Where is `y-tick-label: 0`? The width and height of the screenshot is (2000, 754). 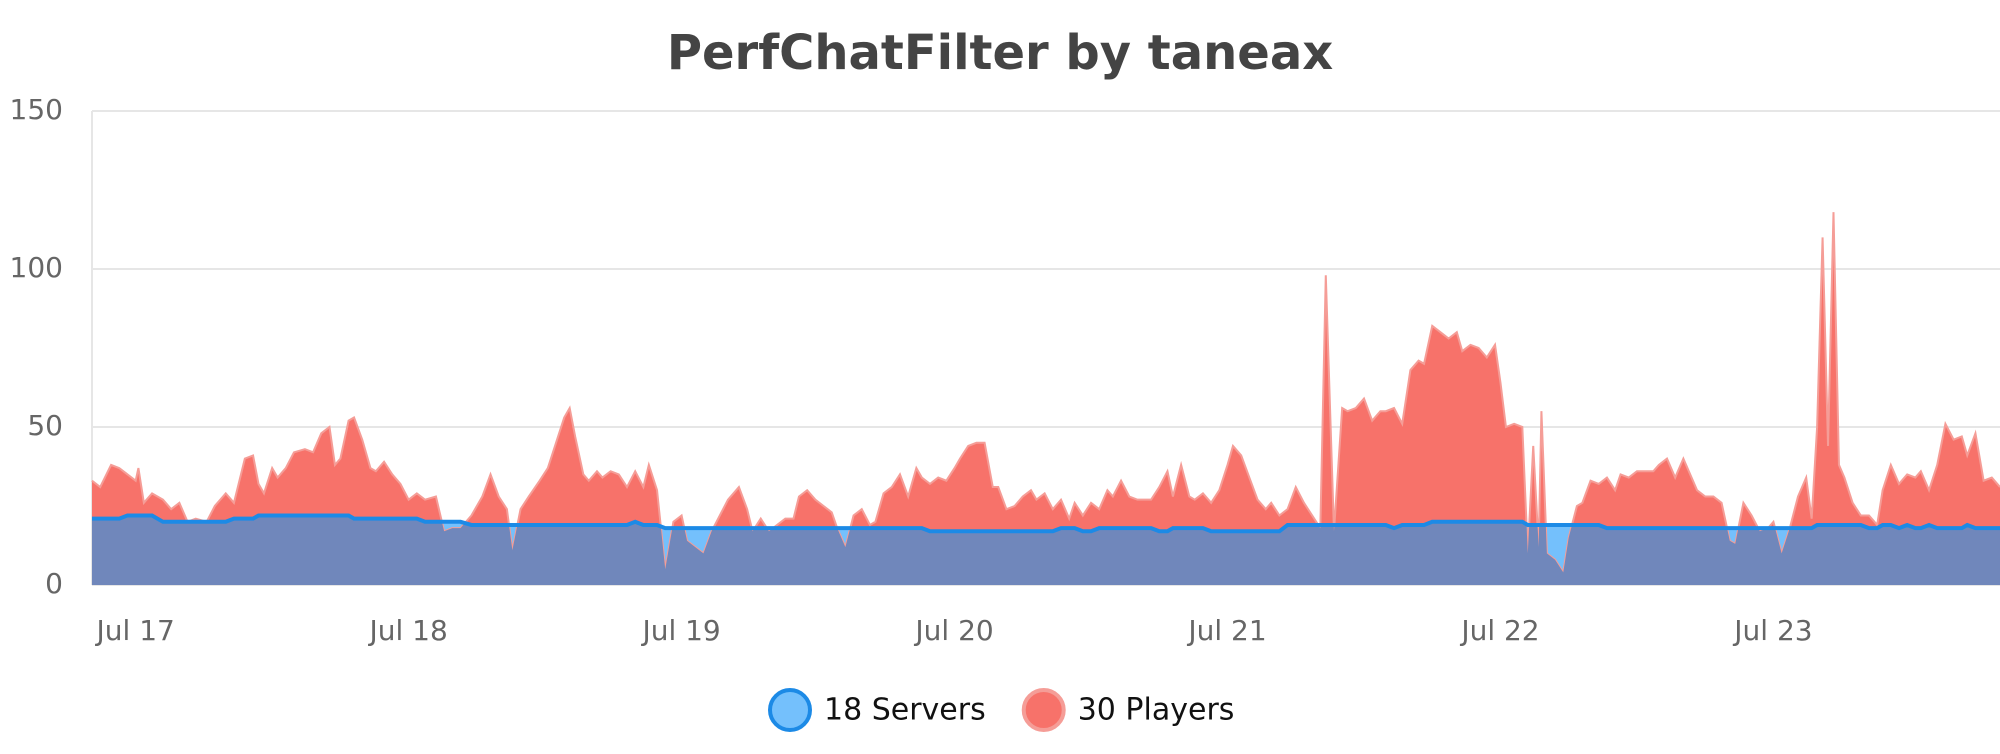 y-tick-label: 0 is located at coordinates (54, 583).